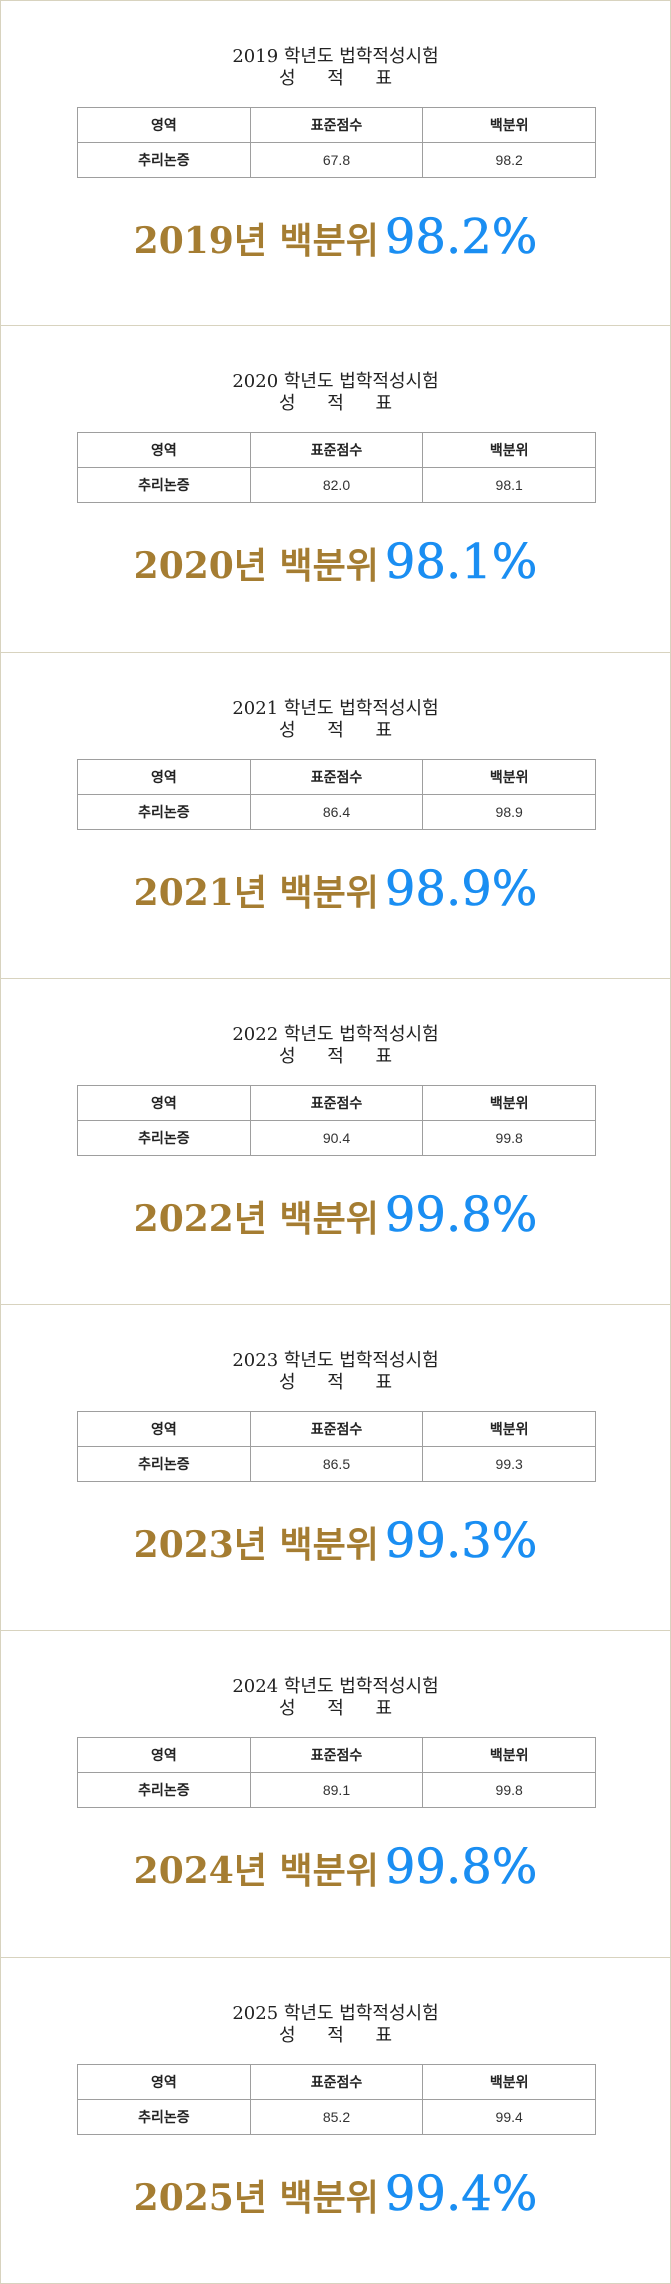 The image size is (671, 2284). What do you see at coordinates (335, 56) in the screenshot?
I see `exam-title: 2019 학년도 법학적성시험` at bounding box center [335, 56].